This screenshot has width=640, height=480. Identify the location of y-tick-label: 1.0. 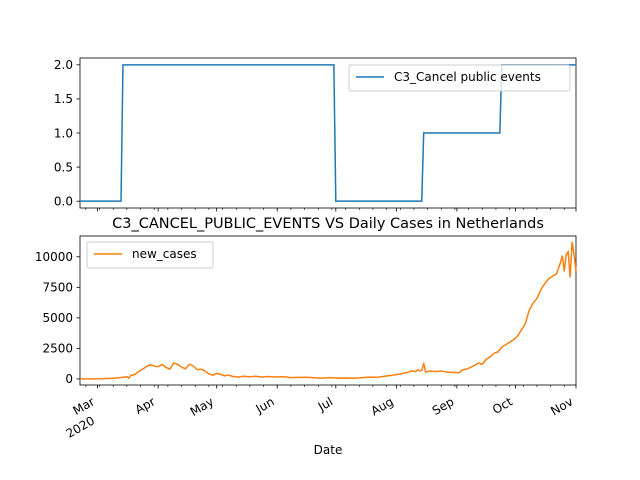
(63, 133).